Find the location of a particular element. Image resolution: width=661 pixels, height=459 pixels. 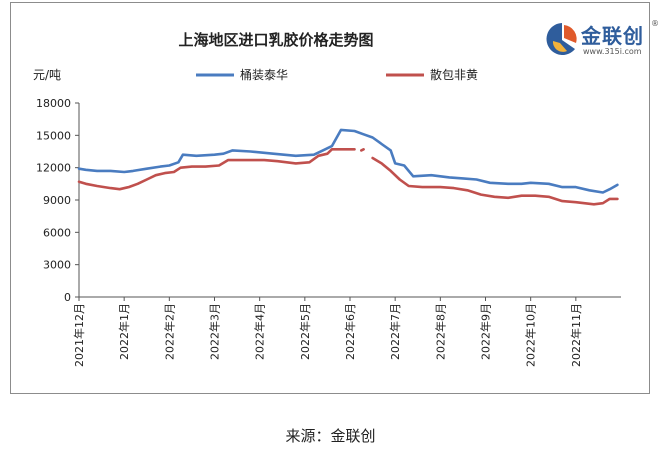

x-tick-label-8: 2022年8月 is located at coordinates (440, 331).